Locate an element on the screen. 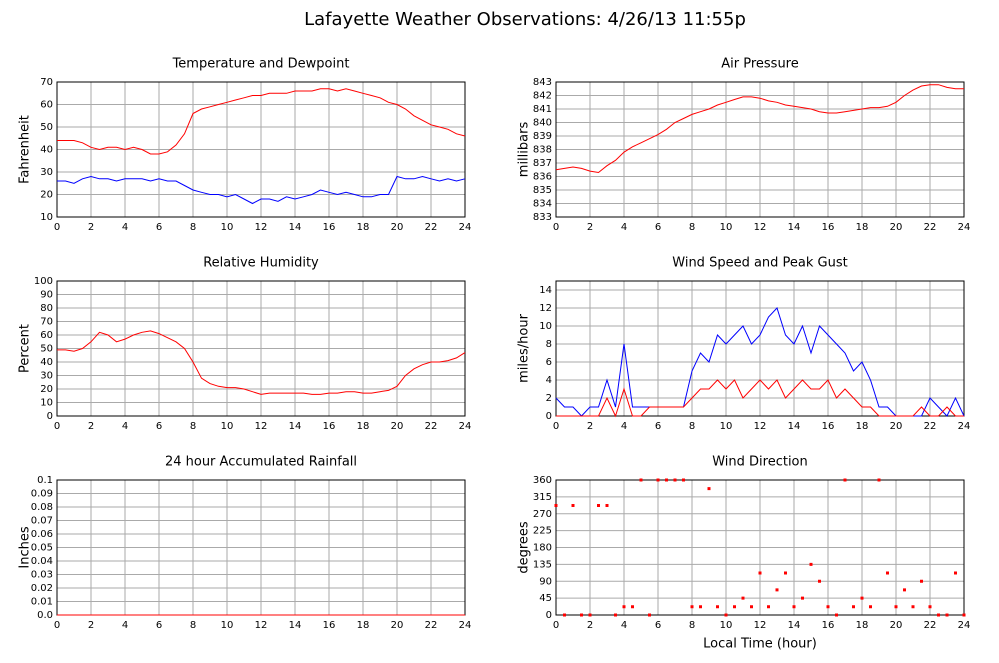 The height and width of the screenshot is (663, 999). x-axis-label: Local Time (hour) is located at coordinates (760, 644).